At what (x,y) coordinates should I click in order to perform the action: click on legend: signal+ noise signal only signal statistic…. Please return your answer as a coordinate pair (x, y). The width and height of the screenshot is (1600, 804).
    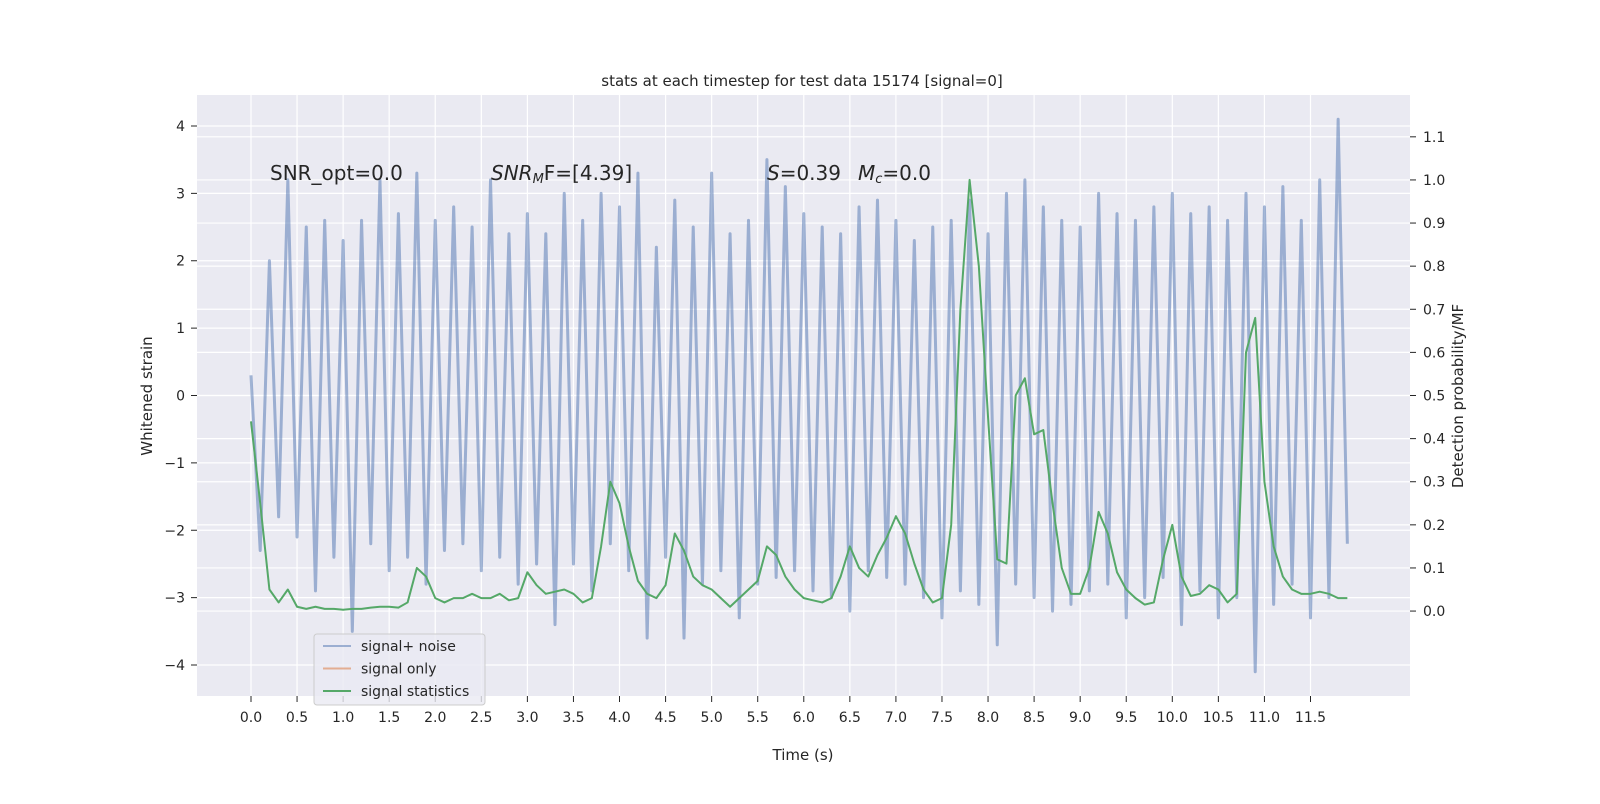
    Looking at the image, I should click on (399, 669).